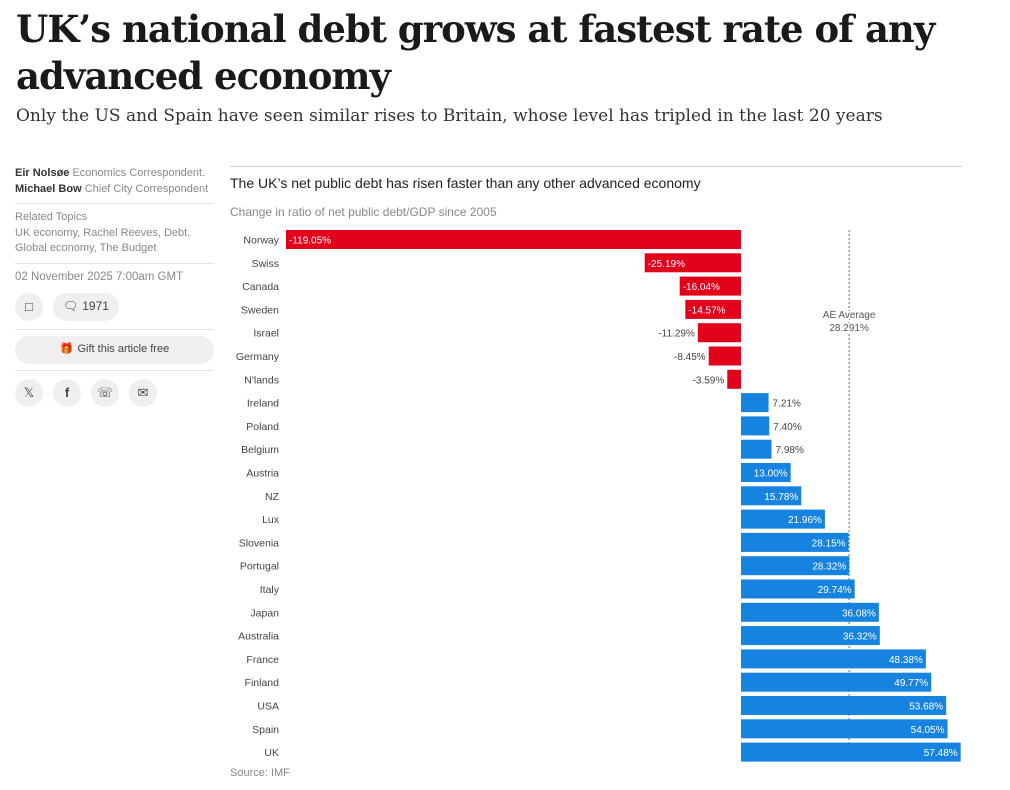 Image resolution: width=1010 pixels, height=790 pixels. I want to click on data-label: 15.78%, so click(781, 497).